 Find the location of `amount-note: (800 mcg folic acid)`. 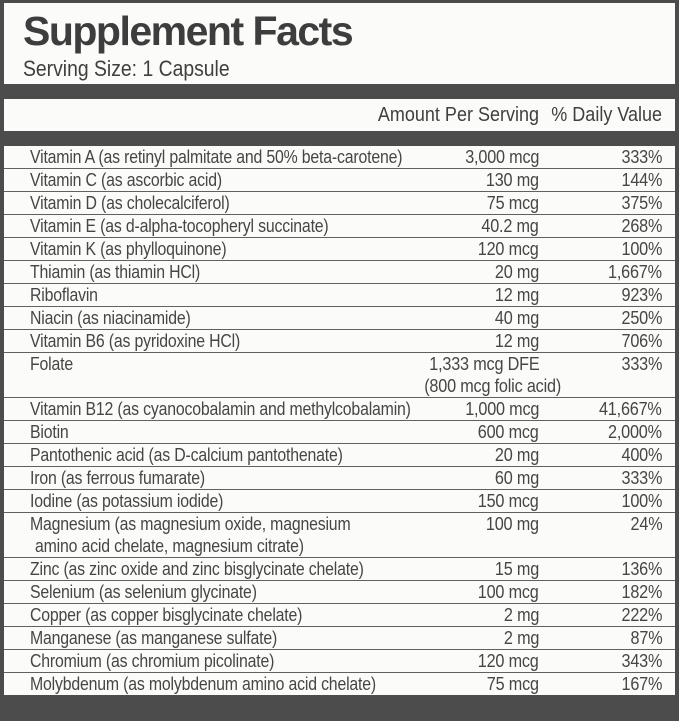

amount-note: (800 mcg folic acid) is located at coordinates (493, 386).